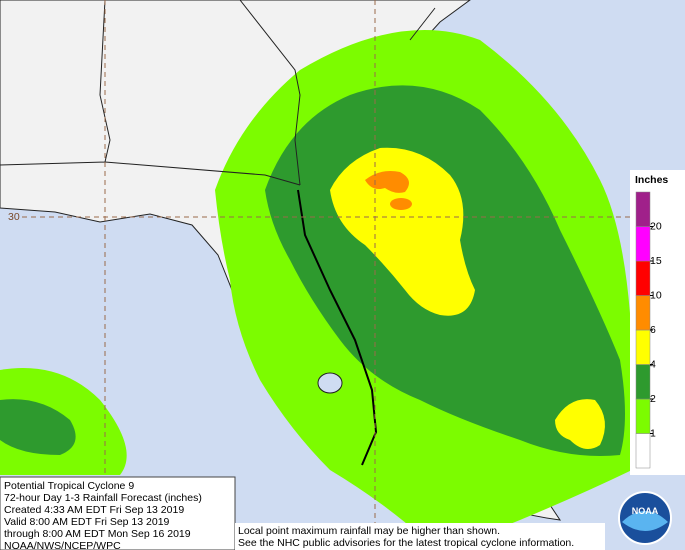  I want to click on legend-label: 1, so click(653, 434).